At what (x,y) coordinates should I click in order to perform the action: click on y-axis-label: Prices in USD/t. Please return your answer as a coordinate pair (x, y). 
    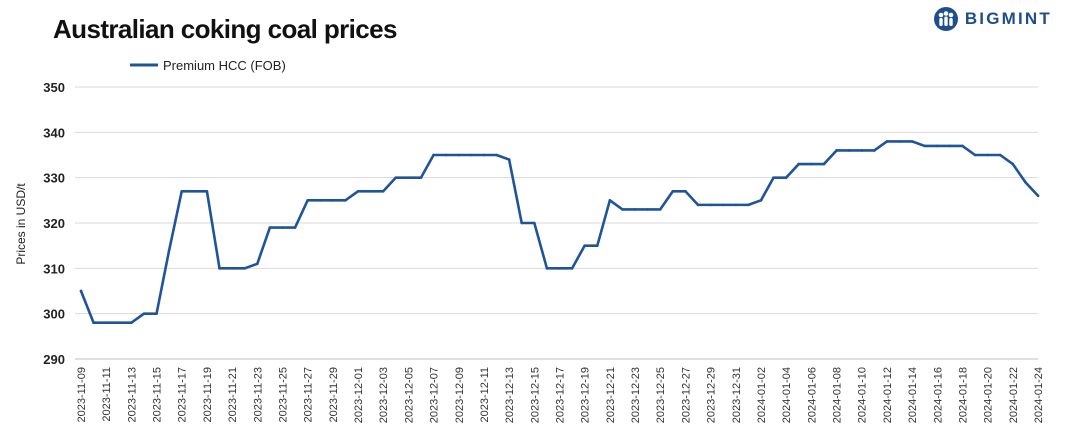
    Looking at the image, I should click on (21, 224).